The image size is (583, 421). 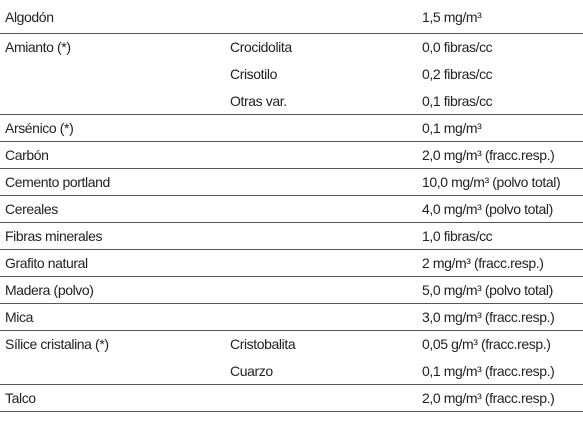 I want to click on table-row: Mica 3,0 mg/m³ (fracc.resp.), so click(x=291, y=317).